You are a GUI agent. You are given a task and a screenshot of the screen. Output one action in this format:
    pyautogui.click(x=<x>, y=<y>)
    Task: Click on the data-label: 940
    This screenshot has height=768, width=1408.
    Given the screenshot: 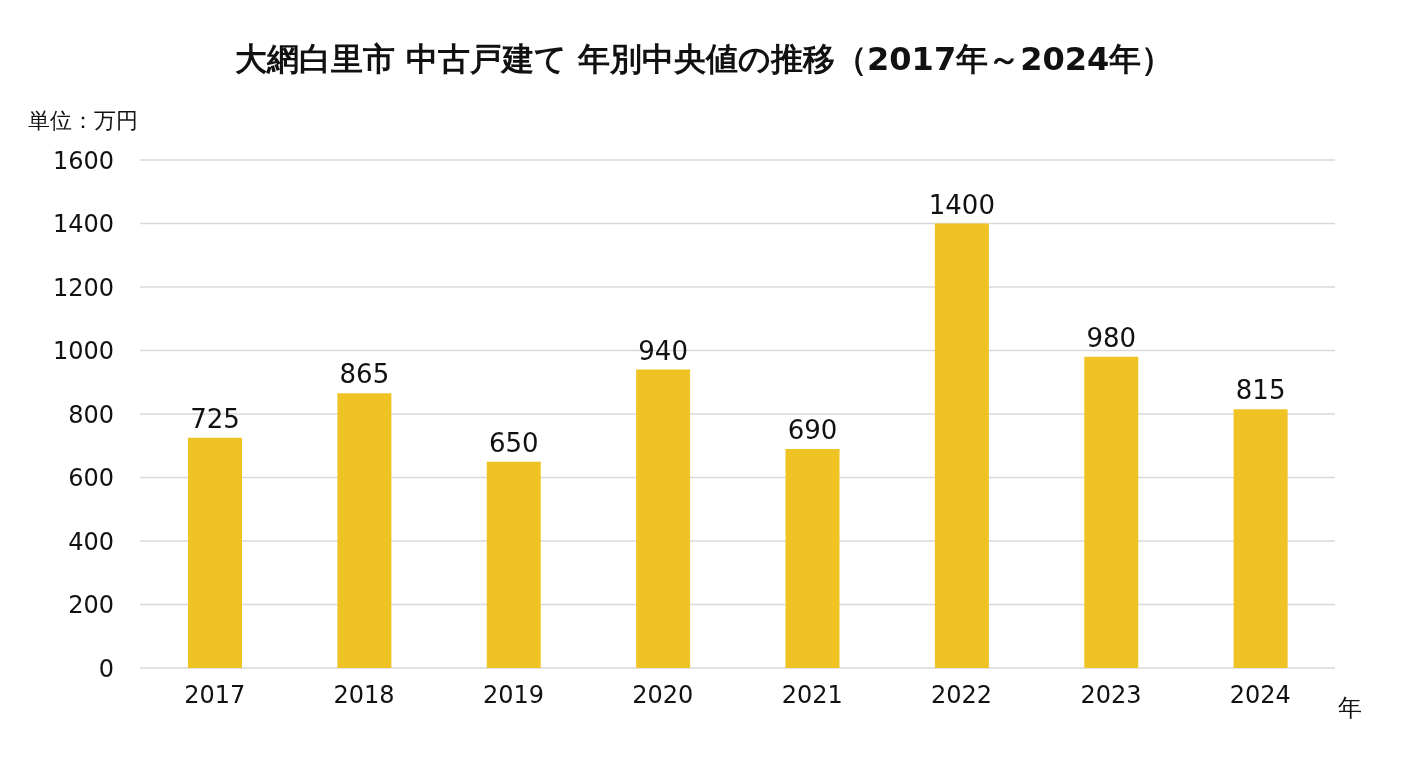 What is the action you would take?
    pyautogui.click(x=663, y=350)
    